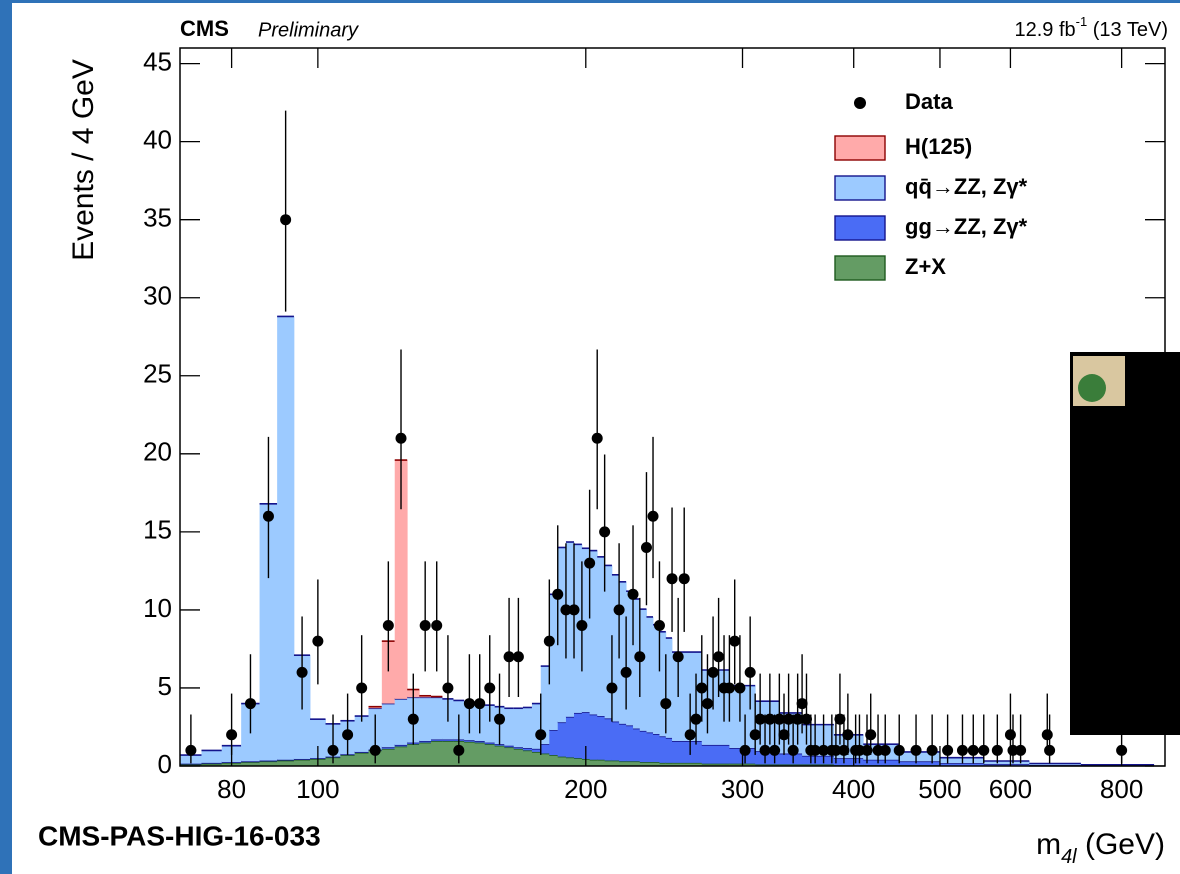 The height and width of the screenshot is (874, 1180). Describe the element at coordinates (231, 789) in the screenshot. I see `x-tick-label: 80` at that location.